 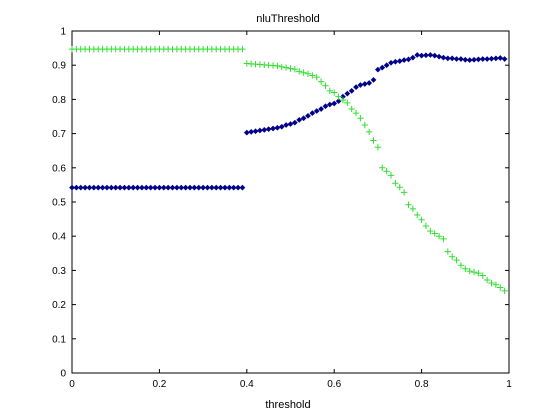 I want to click on x-tick-label: 1, so click(x=509, y=384).